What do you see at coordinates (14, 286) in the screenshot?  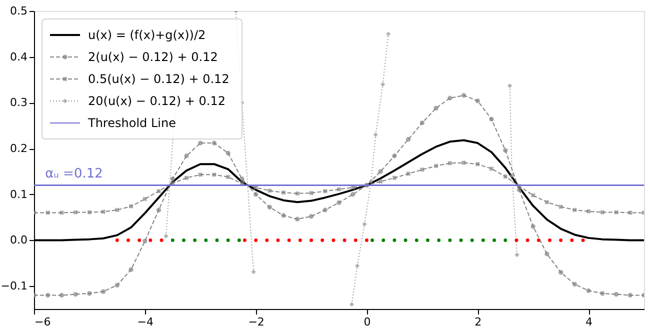 I see `y-tick-label: −0.1` at bounding box center [14, 286].